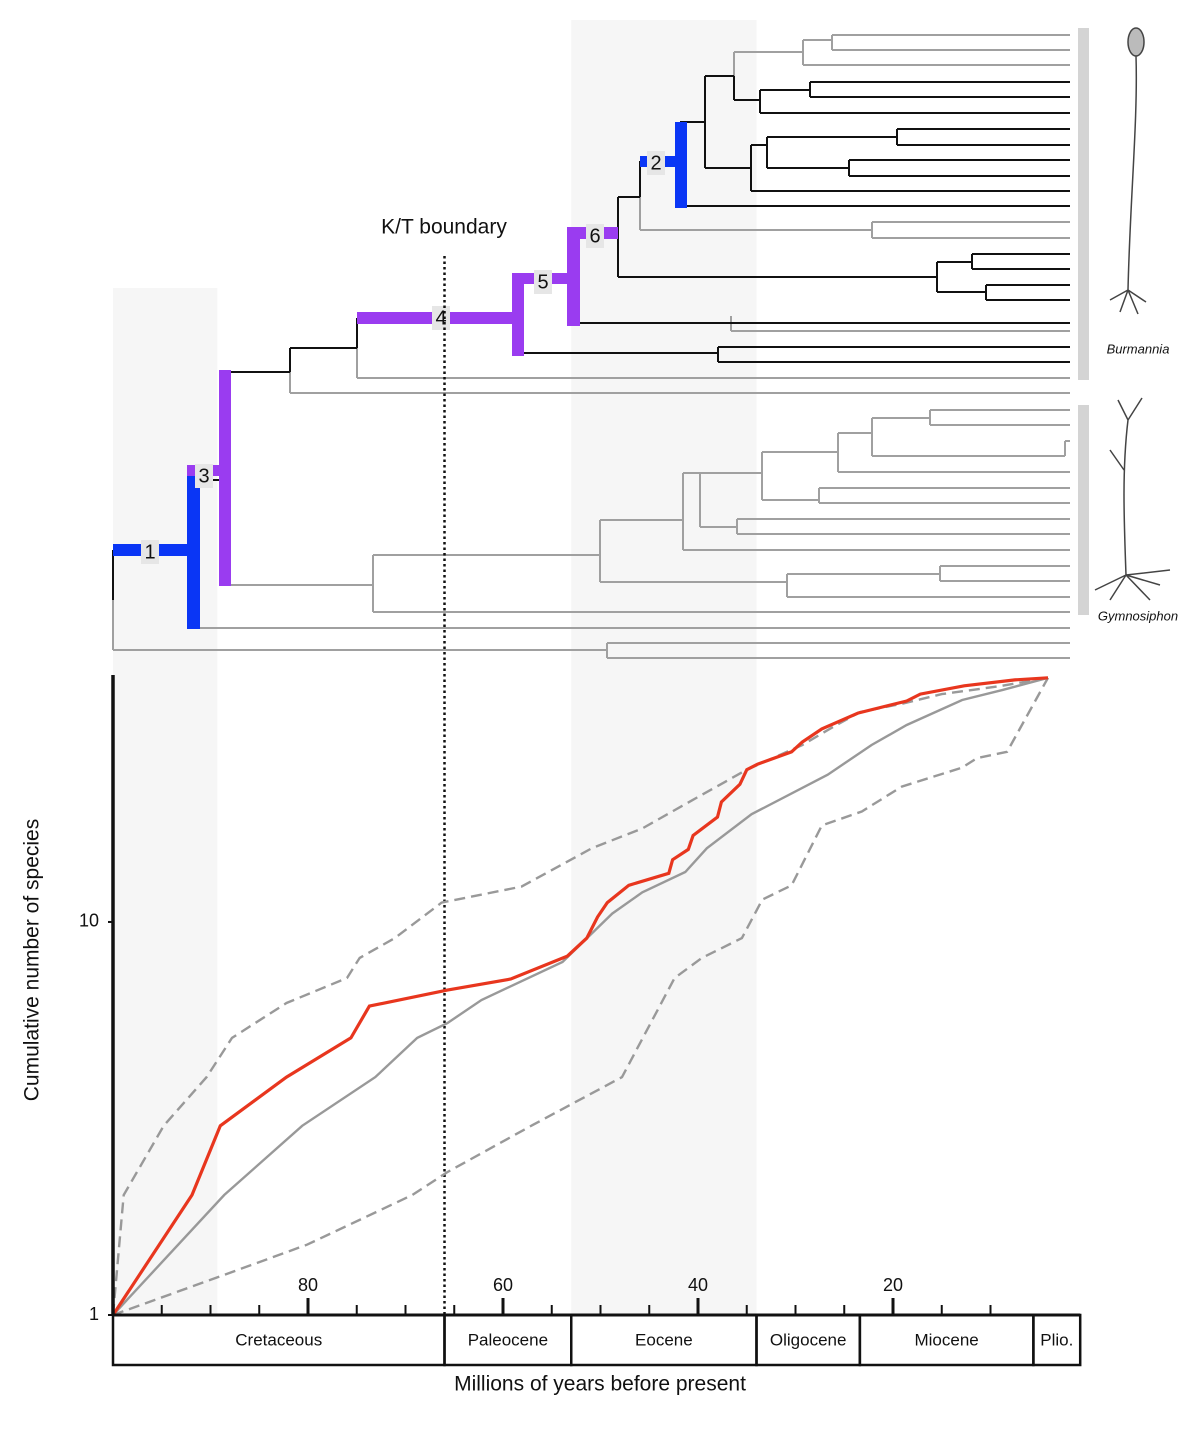  Describe the element at coordinates (503, 1285) in the screenshot. I see `x-tick-label: 60` at that location.